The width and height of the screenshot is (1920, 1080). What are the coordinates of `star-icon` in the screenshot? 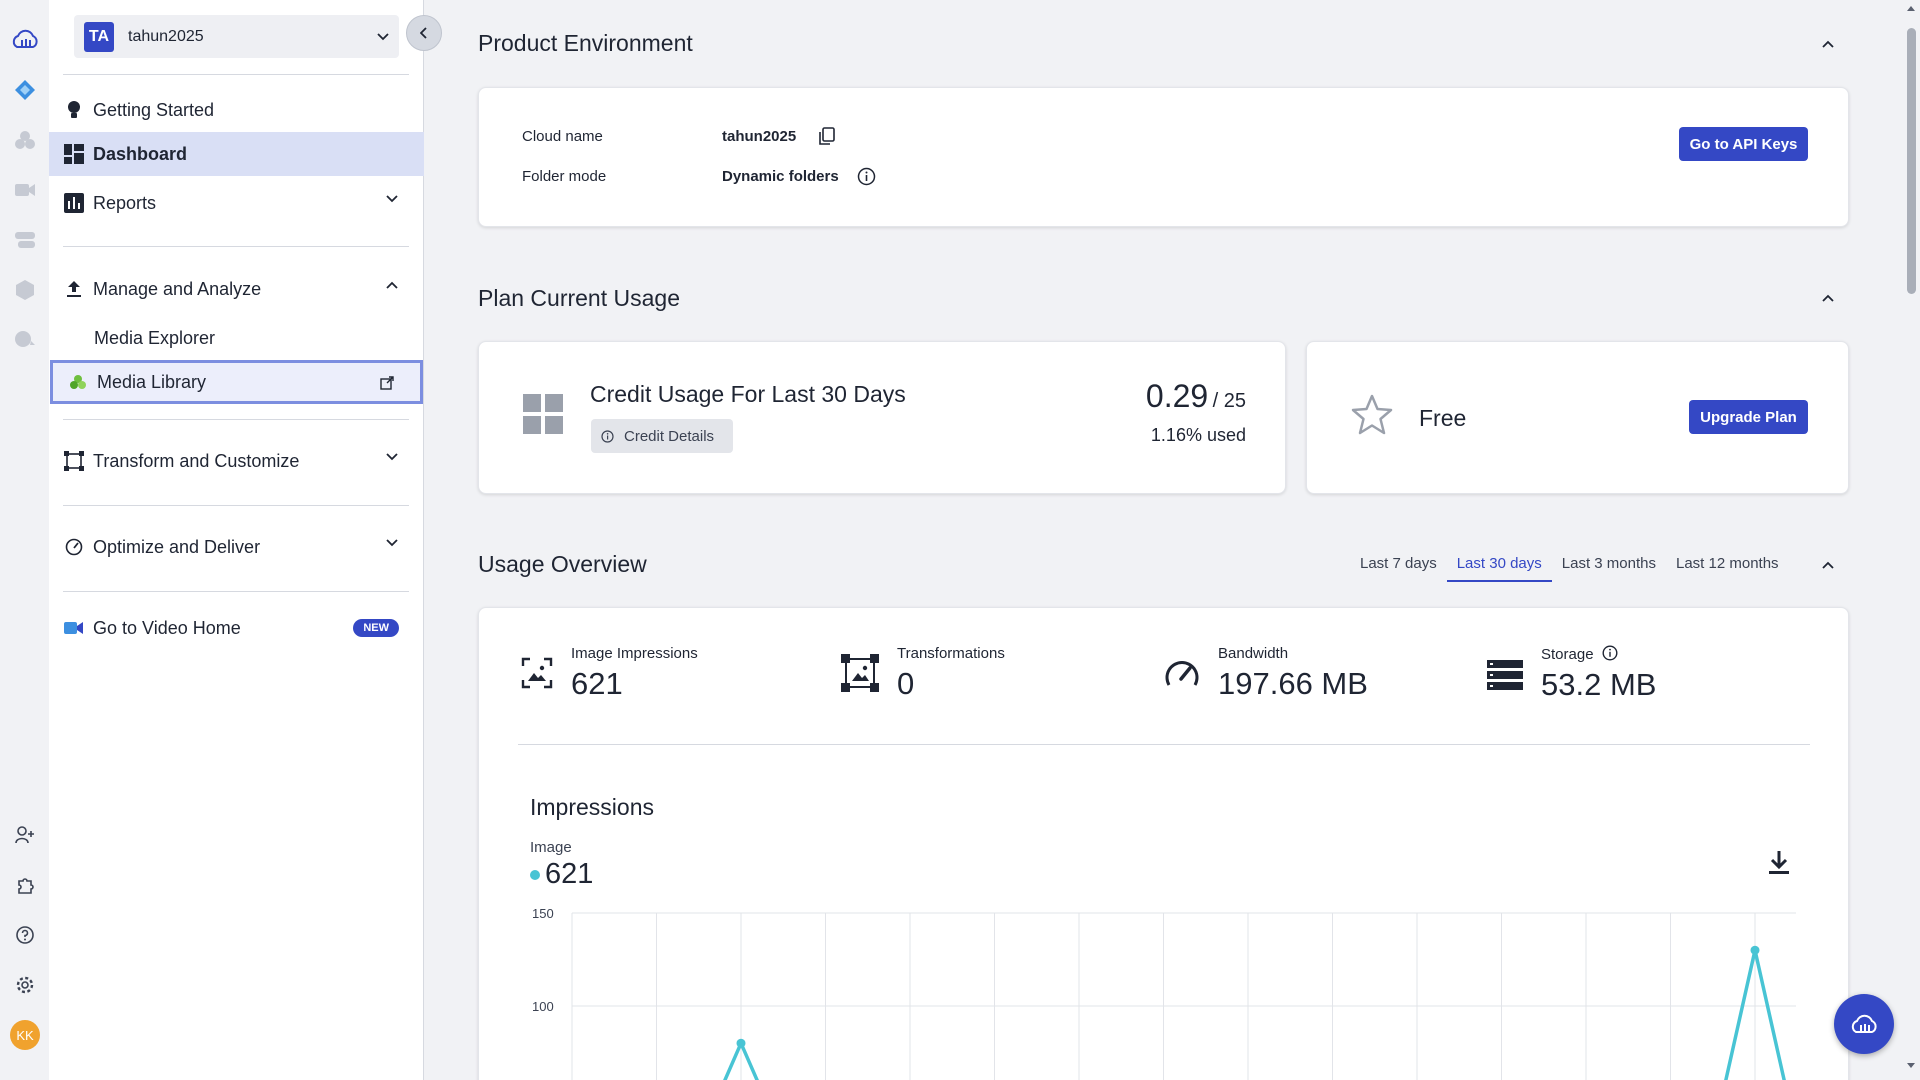 It's located at (1372, 414).